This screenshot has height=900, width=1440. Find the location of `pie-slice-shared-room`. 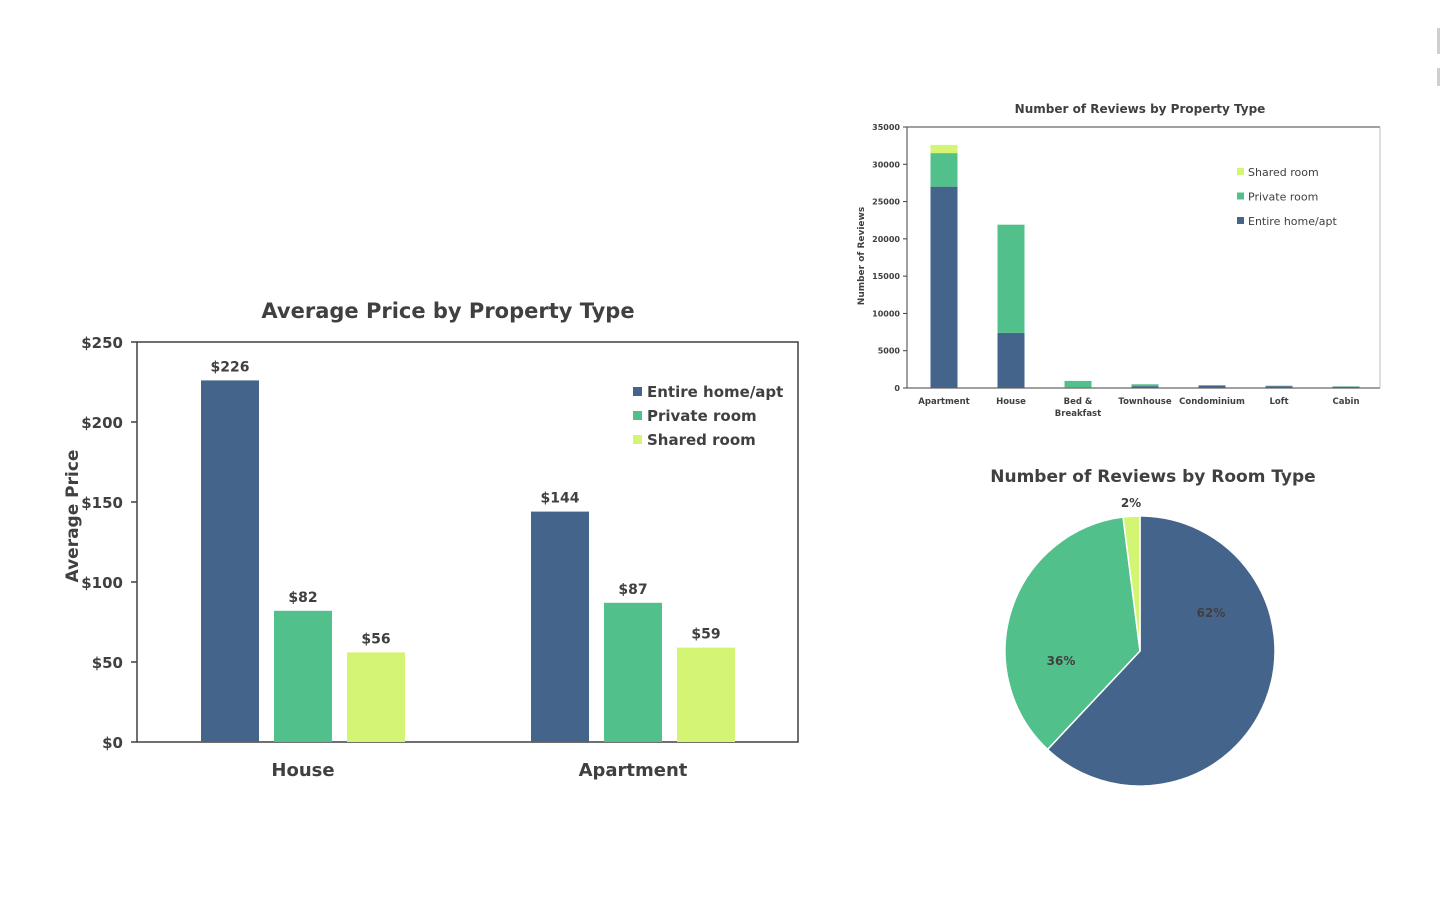

pie-slice-shared-room is located at coordinates (1131, 583).